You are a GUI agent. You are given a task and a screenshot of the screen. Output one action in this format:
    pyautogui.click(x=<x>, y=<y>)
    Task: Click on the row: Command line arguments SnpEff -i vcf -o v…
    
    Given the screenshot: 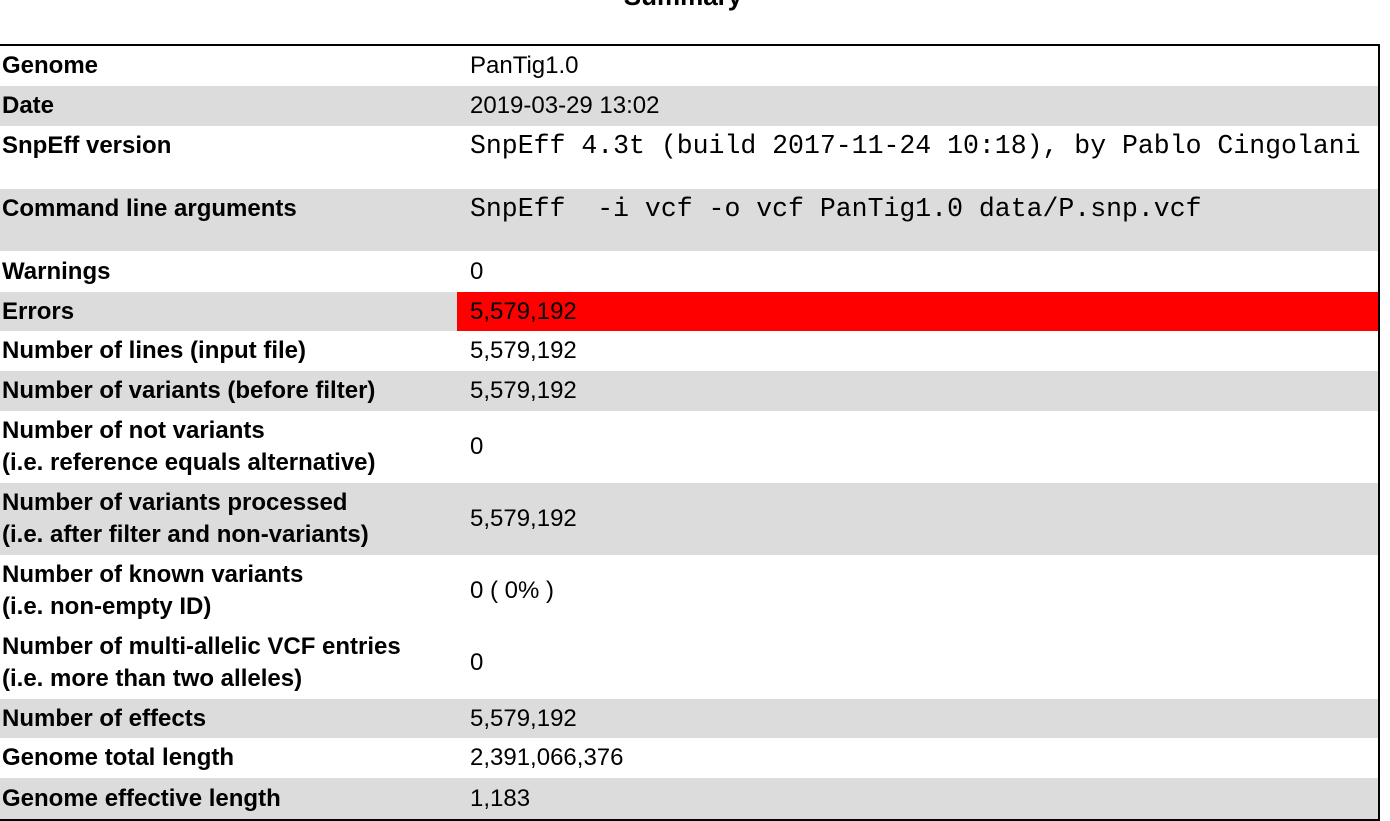 What is the action you would take?
    pyautogui.click(x=689, y=220)
    